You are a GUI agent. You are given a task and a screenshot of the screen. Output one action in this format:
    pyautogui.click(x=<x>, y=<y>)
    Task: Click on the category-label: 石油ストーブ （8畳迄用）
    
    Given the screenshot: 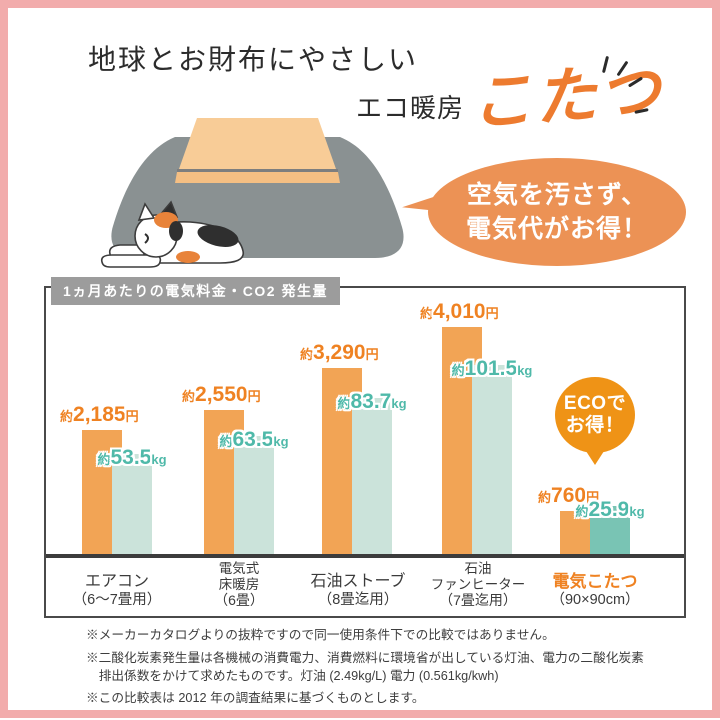 What is the action you would take?
    pyautogui.click(x=358, y=590)
    